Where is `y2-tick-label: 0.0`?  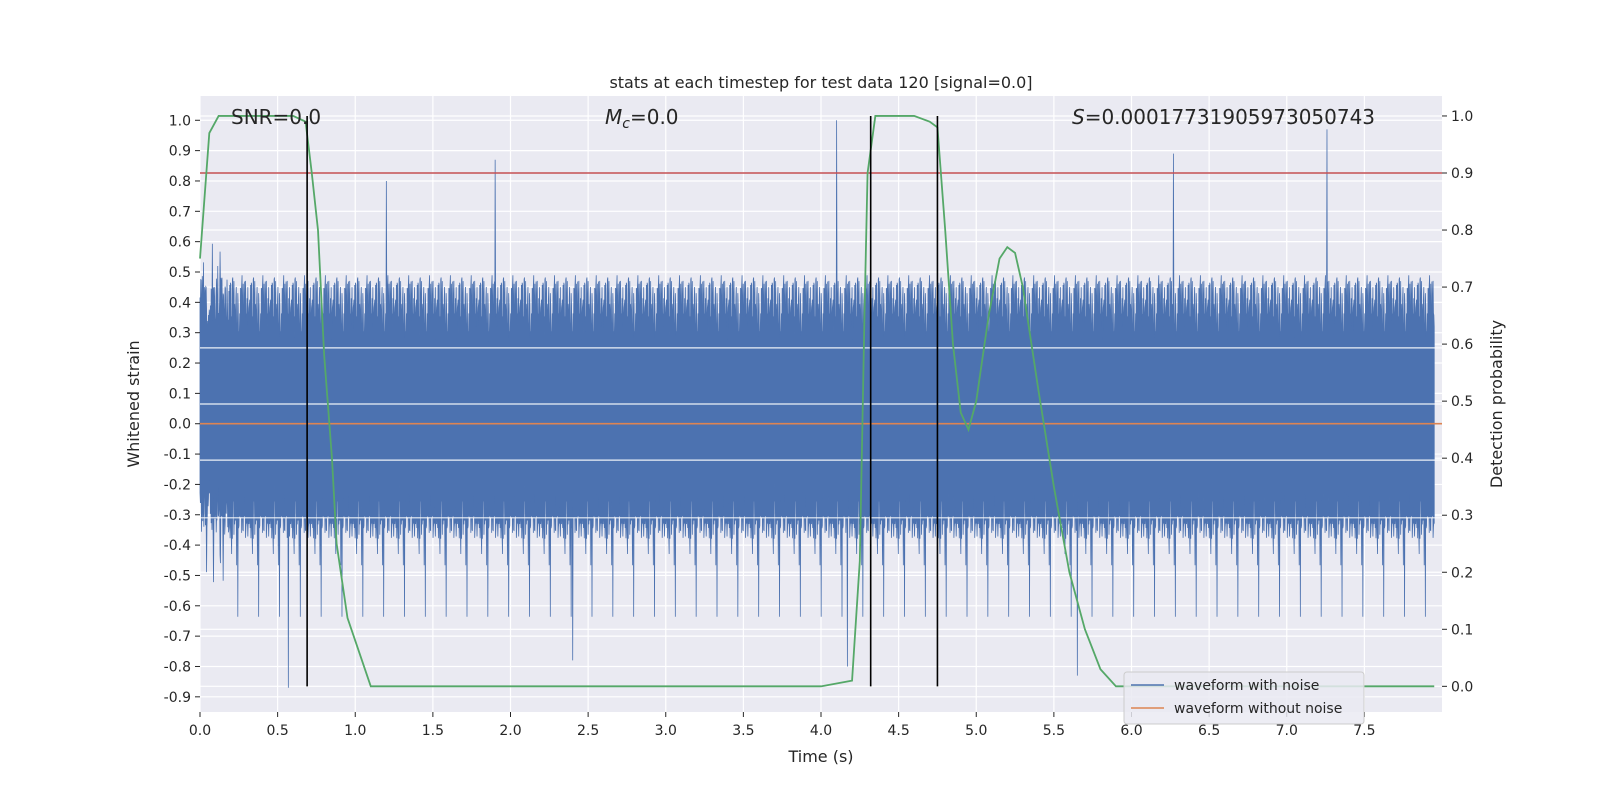 y2-tick-label: 0.0 is located at coordinates (1462, 687).